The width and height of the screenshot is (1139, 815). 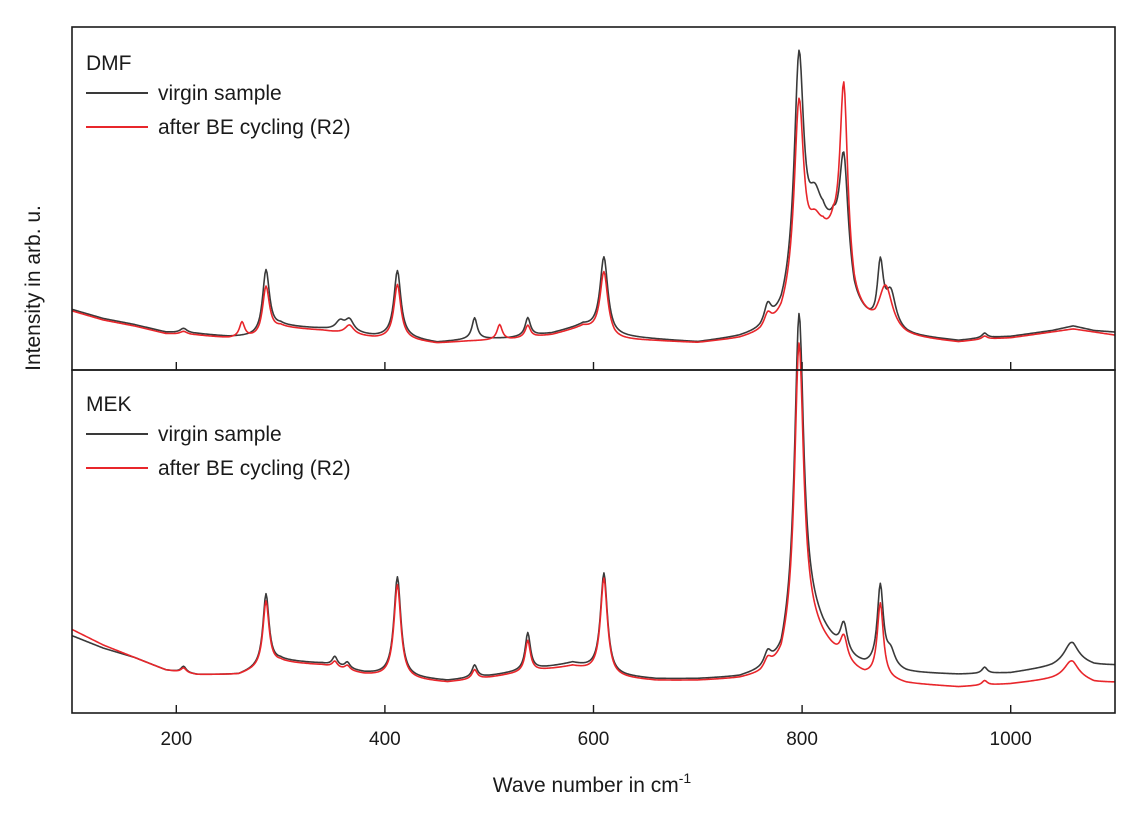 What do you see at coordinates (685, 778) in the screenshot?
I see `x-axis-label-superscript: -1` at bounding box center [685, 778].